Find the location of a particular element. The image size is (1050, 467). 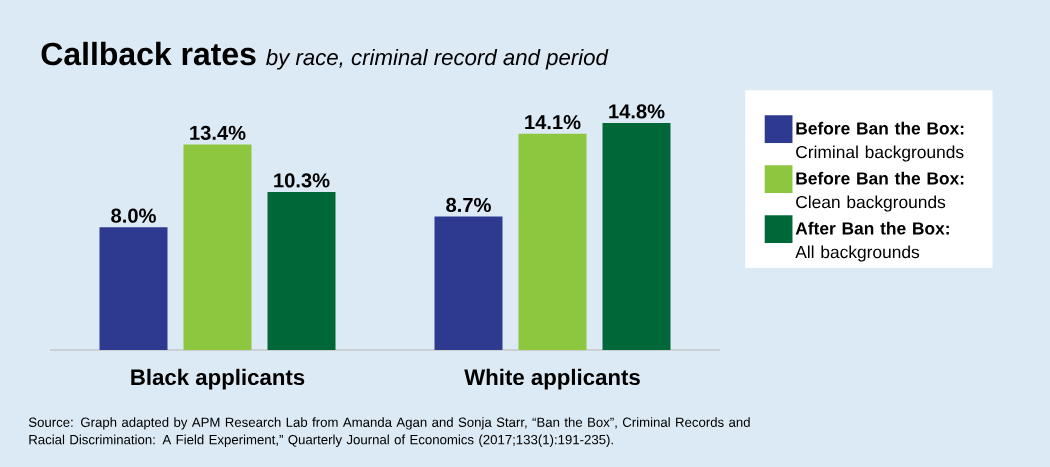

data-label: 14.1% is located at coordinates (553, 122).